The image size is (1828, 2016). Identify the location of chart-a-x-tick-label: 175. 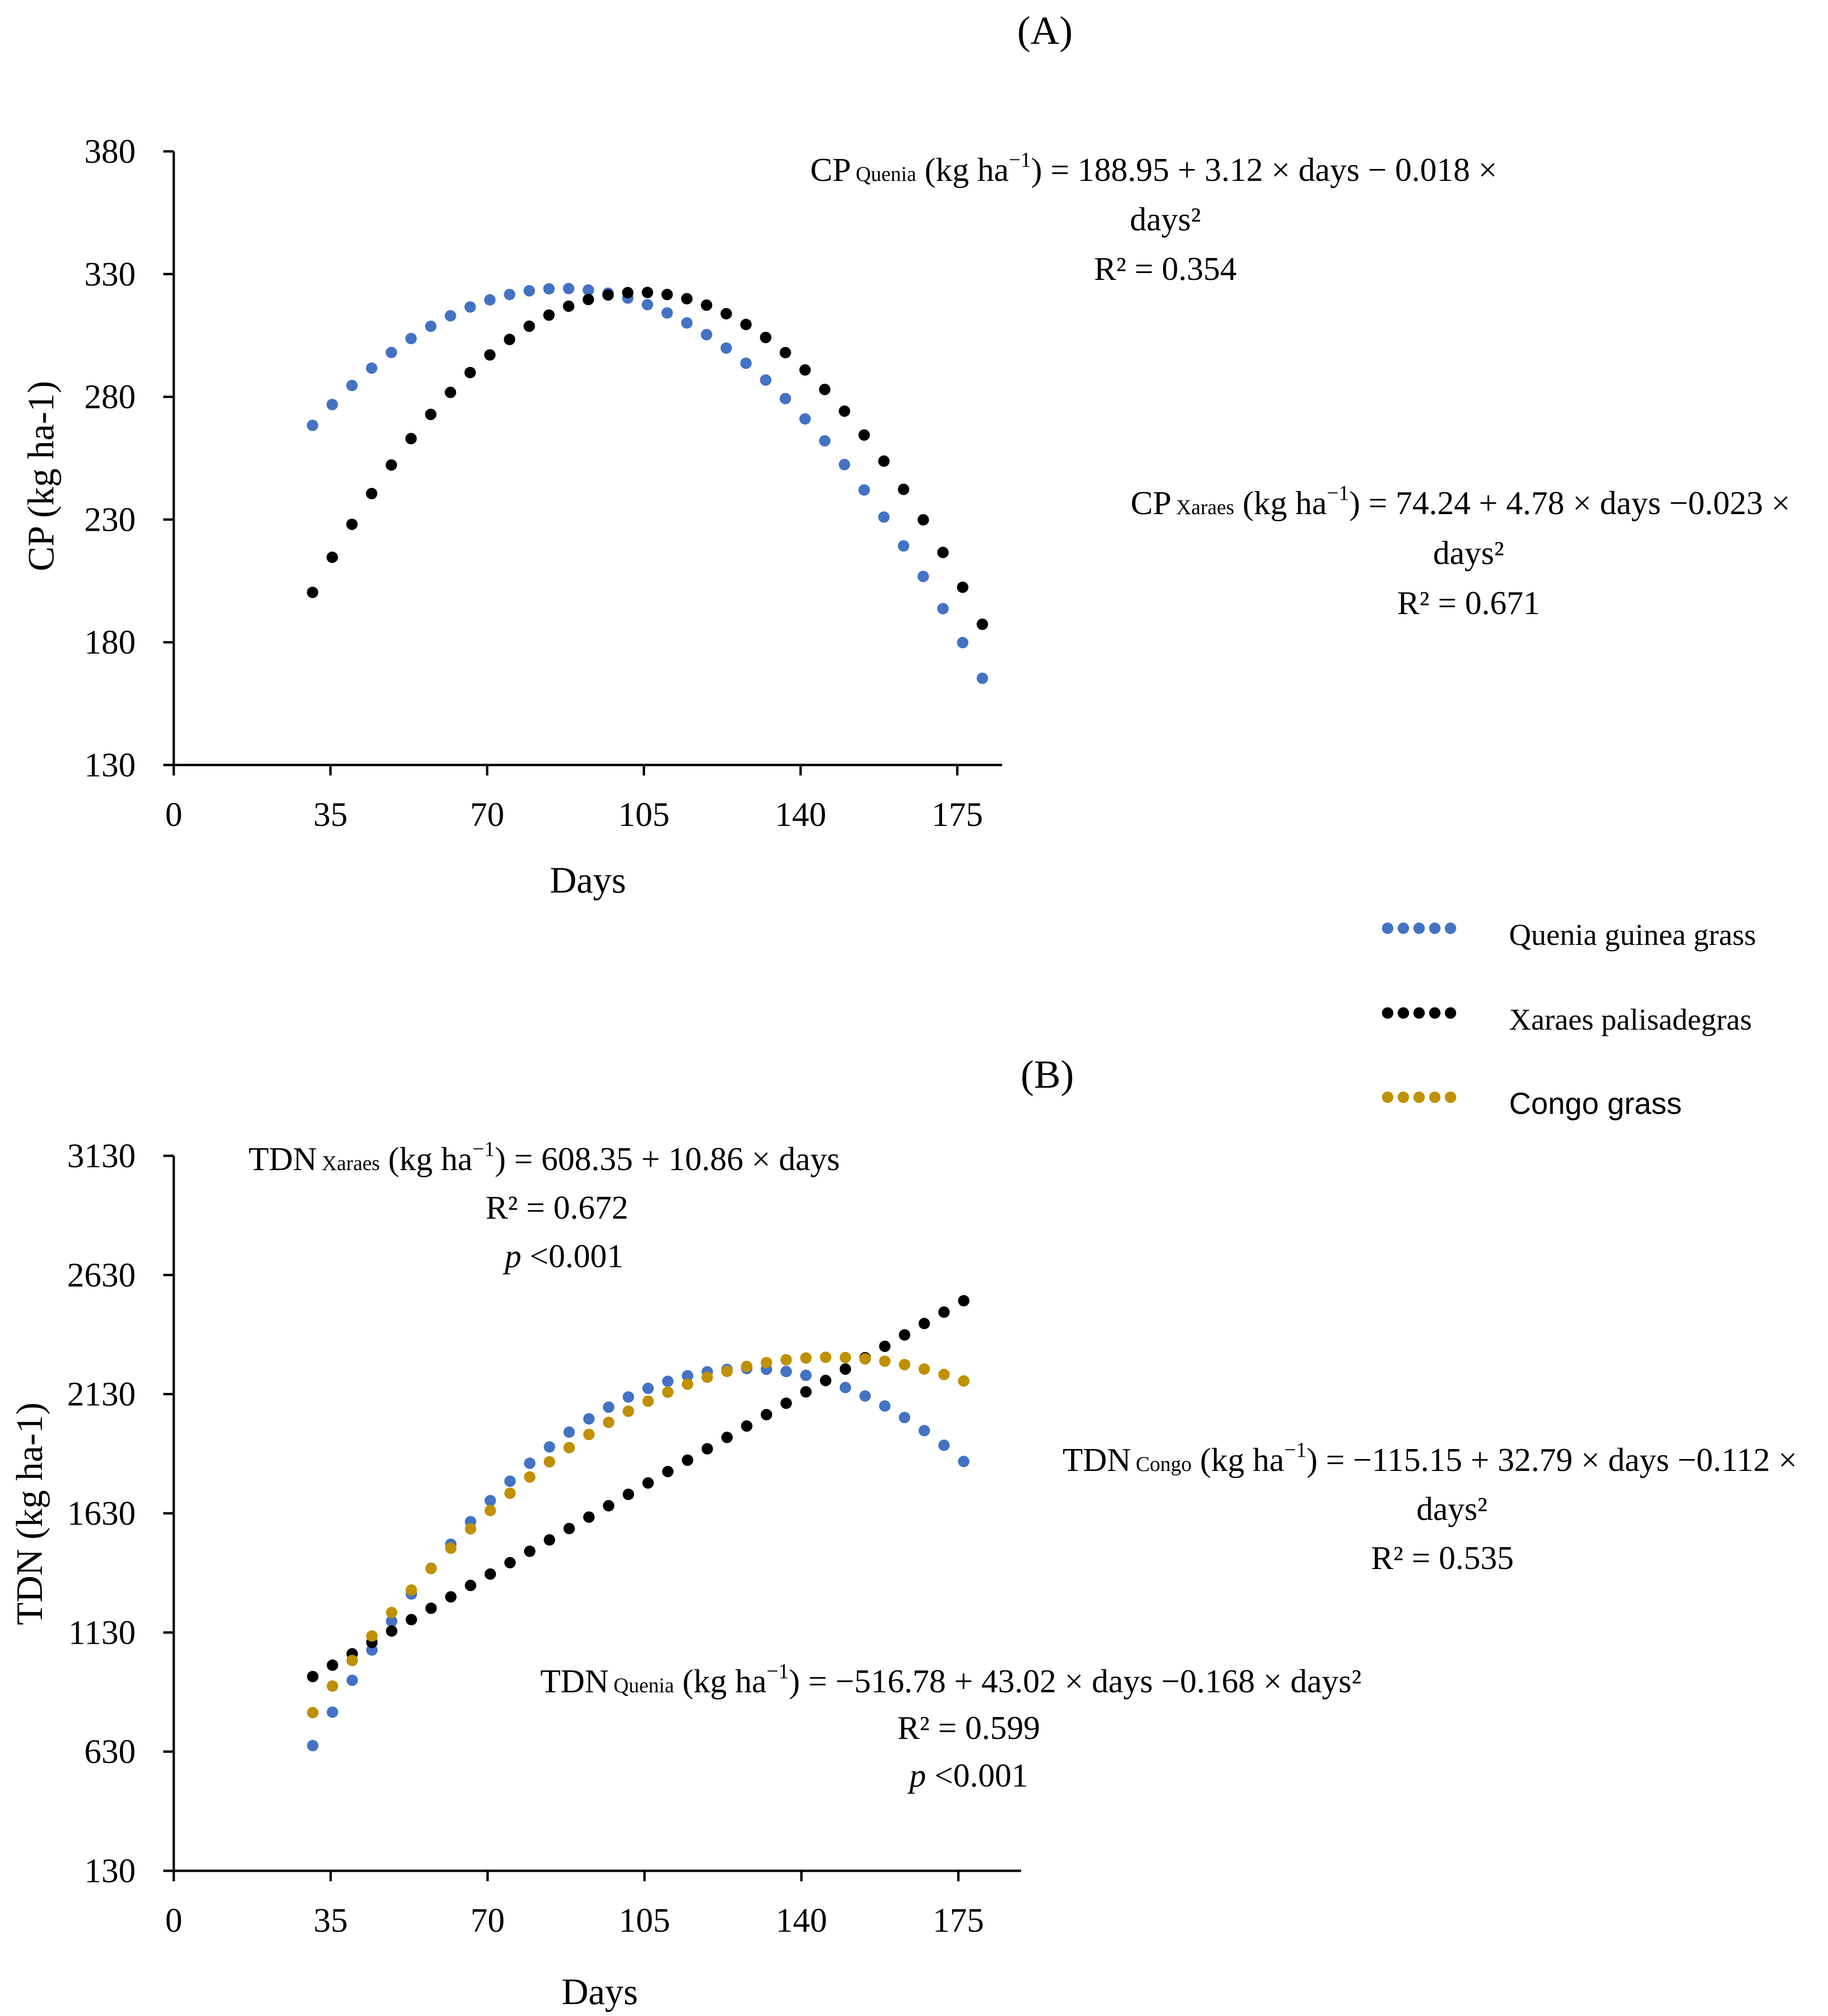
(957, 815).